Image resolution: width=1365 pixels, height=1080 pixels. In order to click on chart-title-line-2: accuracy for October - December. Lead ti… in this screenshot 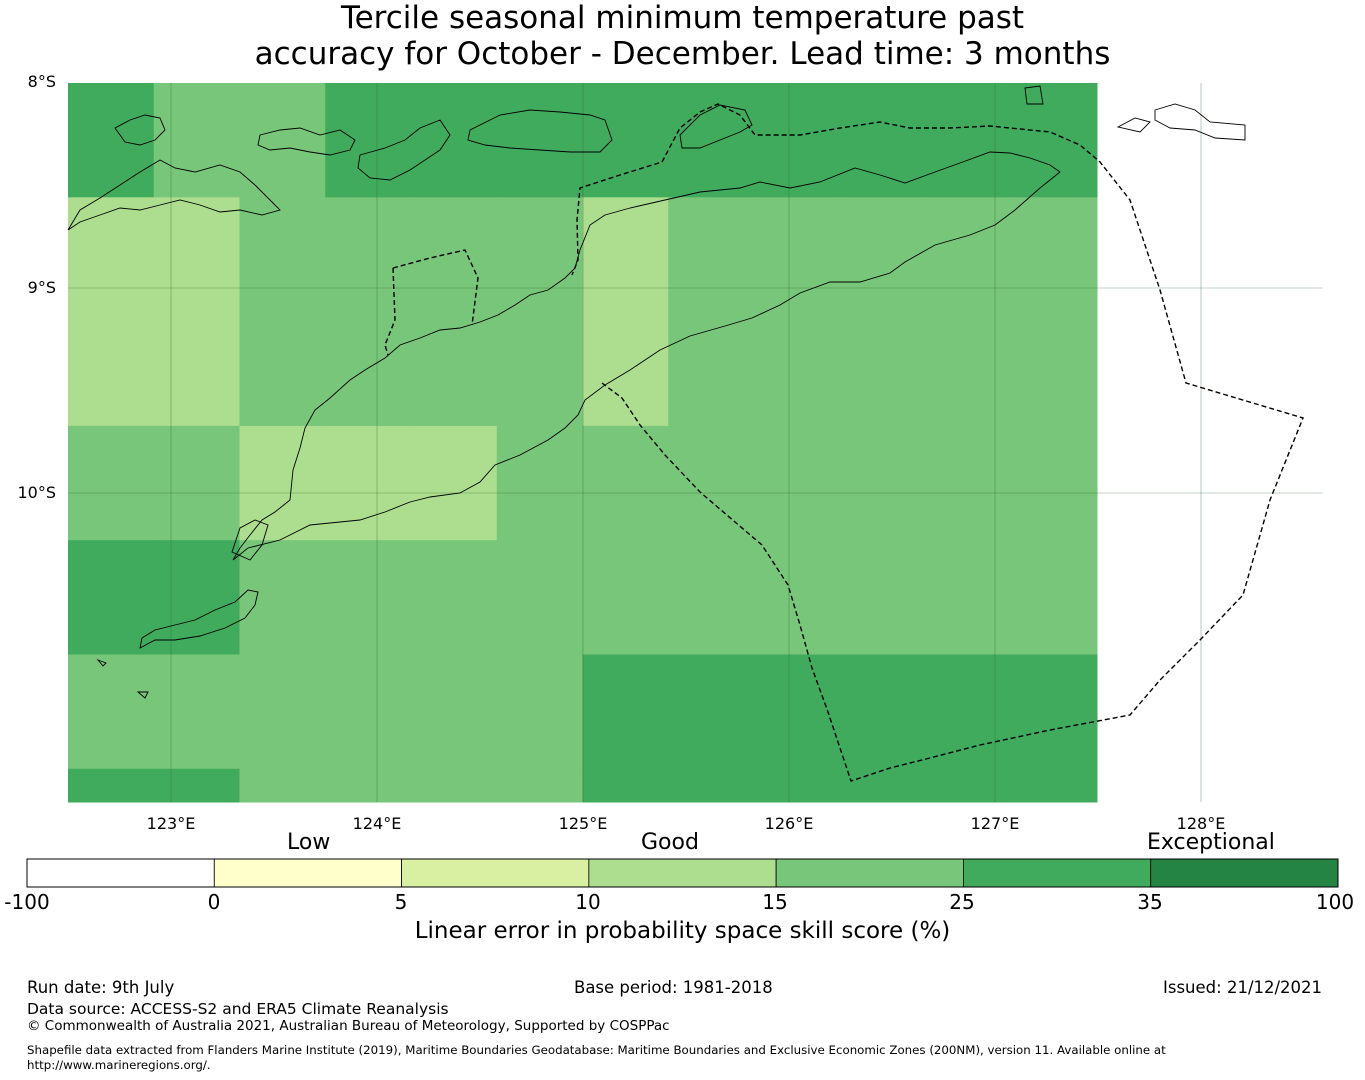, I will do `click(682, 54)`.